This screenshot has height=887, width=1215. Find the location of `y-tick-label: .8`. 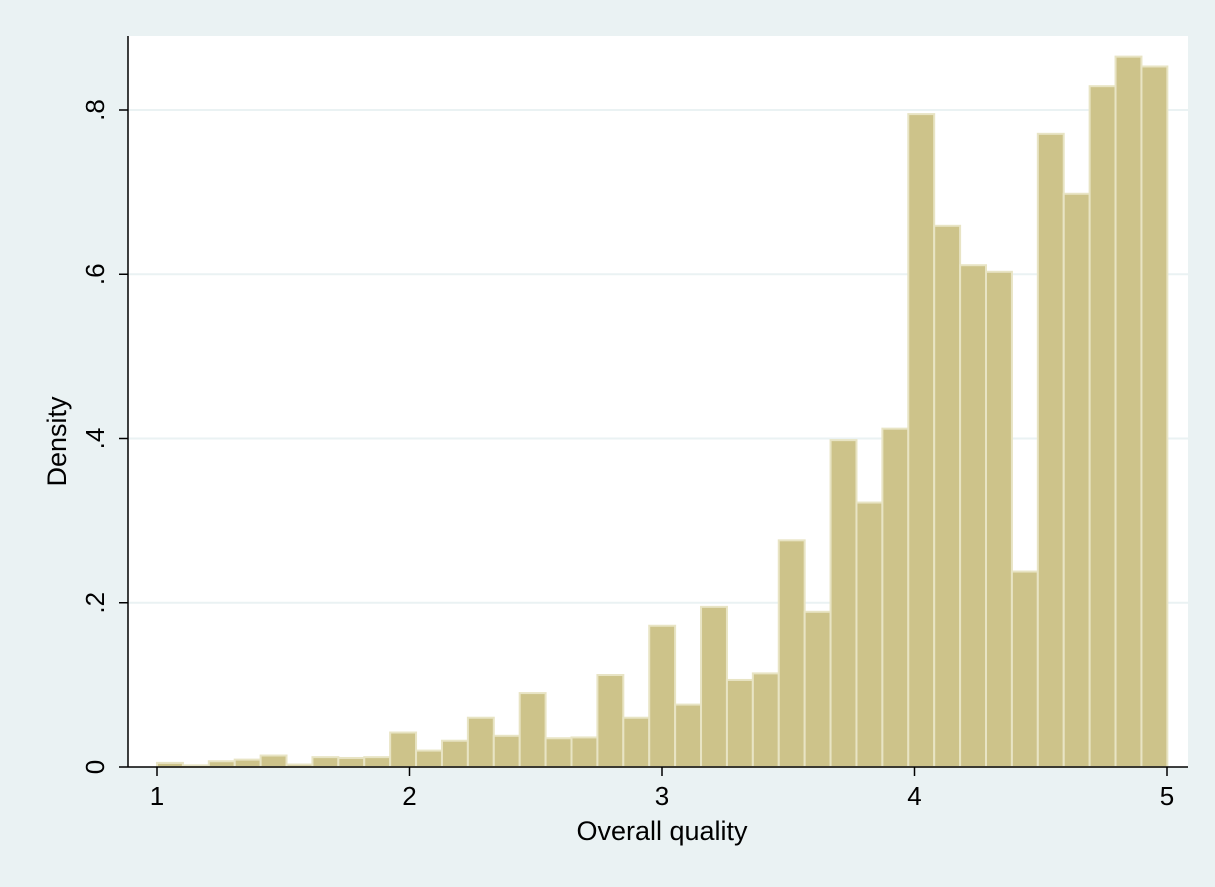

y-tick-label: .8 is located at coordinates (95, 110).